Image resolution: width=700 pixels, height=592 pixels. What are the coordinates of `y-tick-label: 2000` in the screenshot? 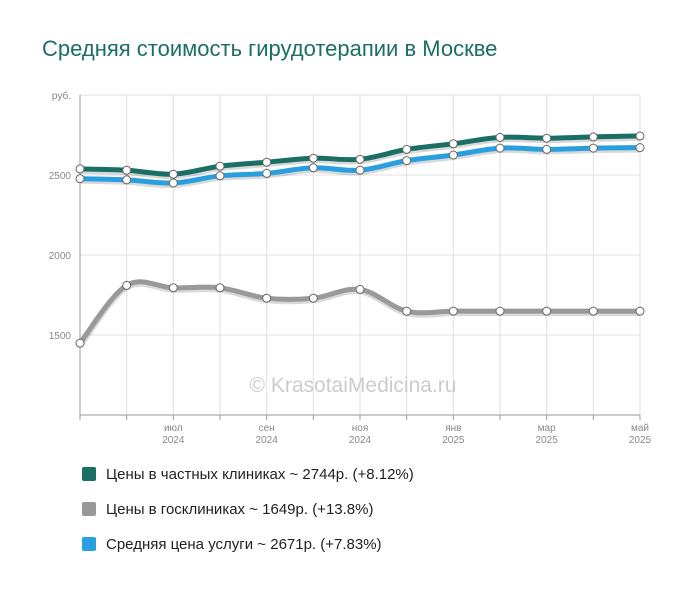 It's located at (60, 256).